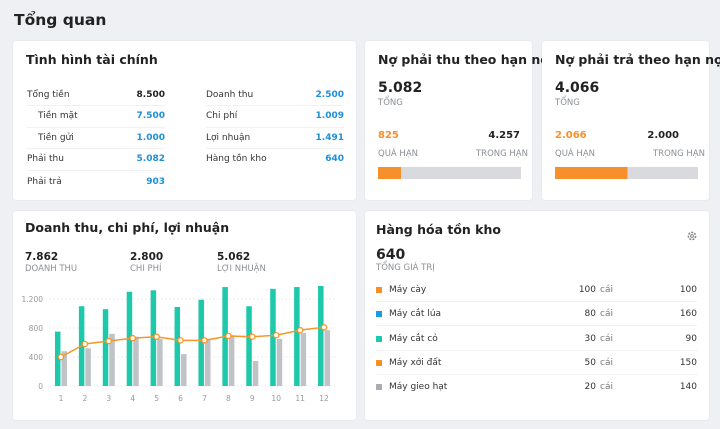 Image resolution: width=720 pixels, height=429 pixels. Describe the element at coordinates (688, 387) in the screenshot. I see `item-value: 140` at that location.